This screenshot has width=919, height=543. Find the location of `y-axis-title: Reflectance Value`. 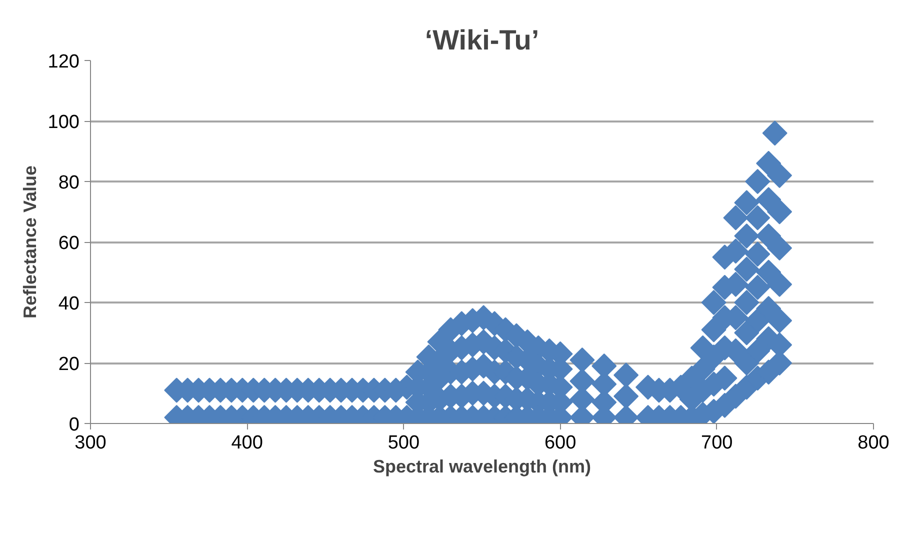

y-axis-title: Reflectance Value is located at coordinates (30, 242).